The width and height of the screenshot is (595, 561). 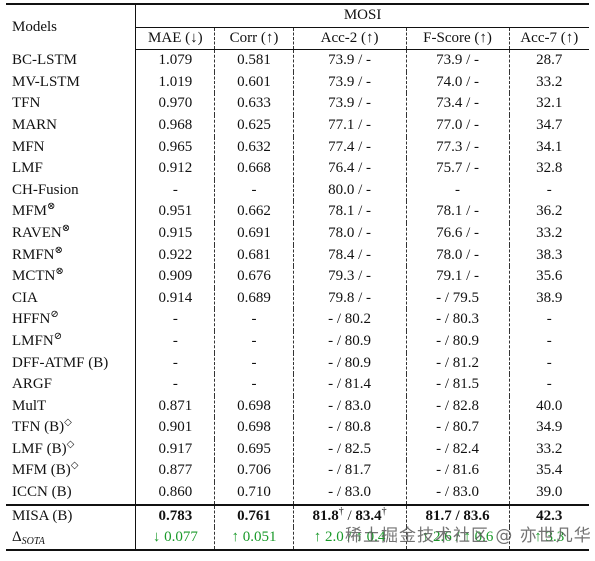 What do you see at coordinates (297, 233) in the screenshot?
I see `table-row: RAVEN⊗ 0.915 0.691 78.0 / -76.6 / -33.2` at bounding box center [297, 233].